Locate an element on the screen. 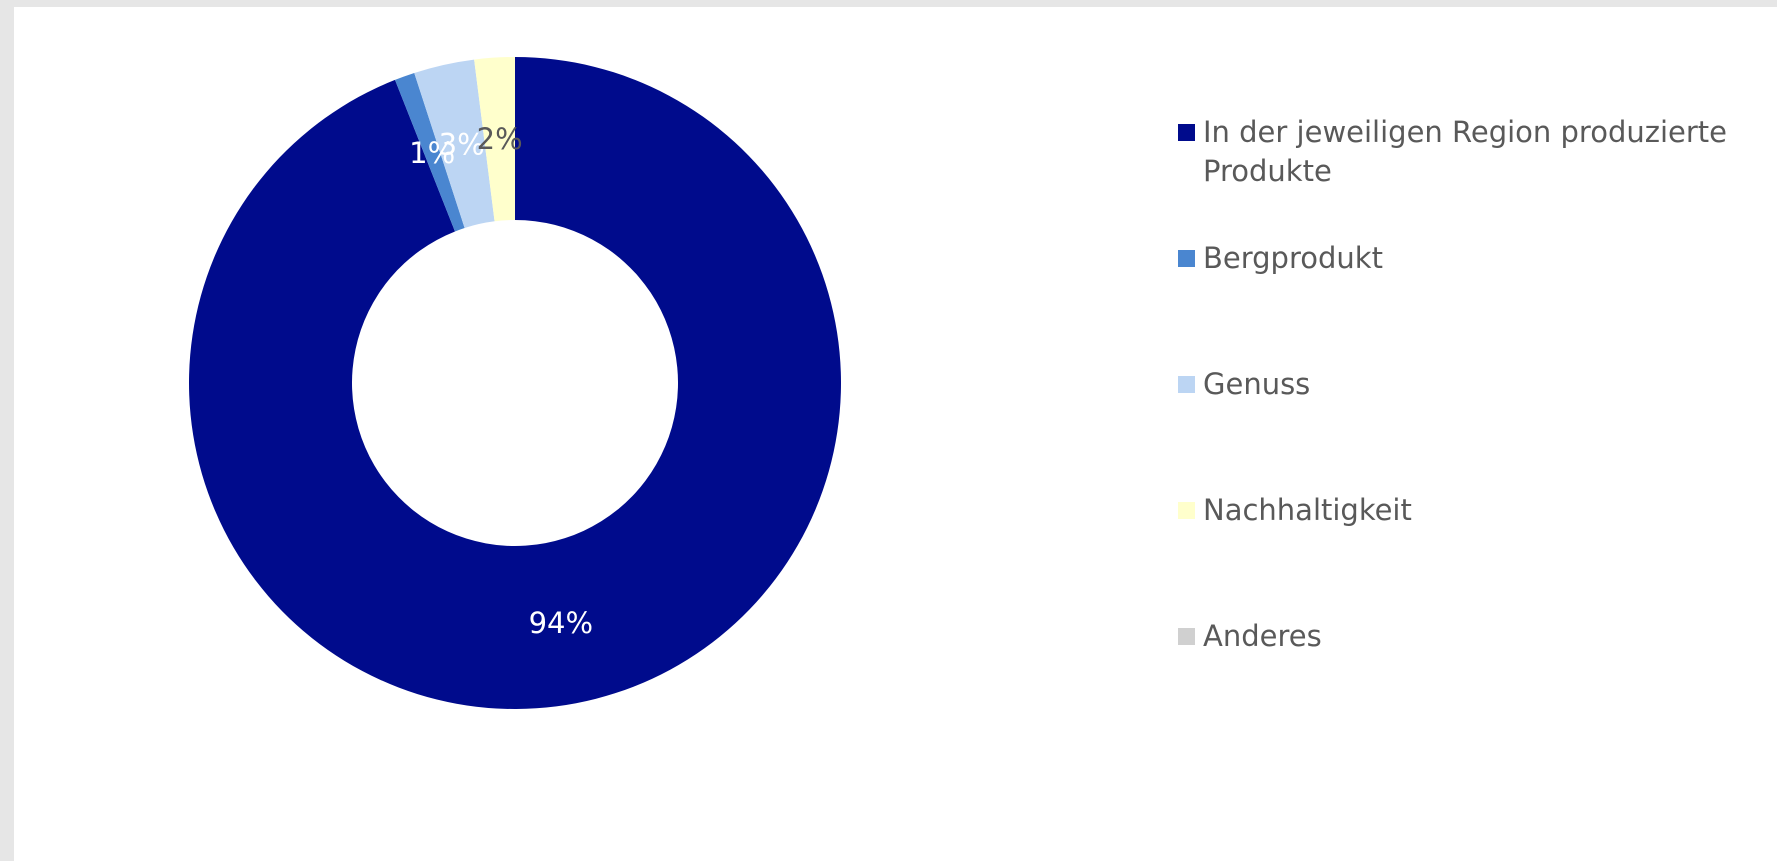  legend-label: Bergprodukt is located at coordinates (1293, 258).